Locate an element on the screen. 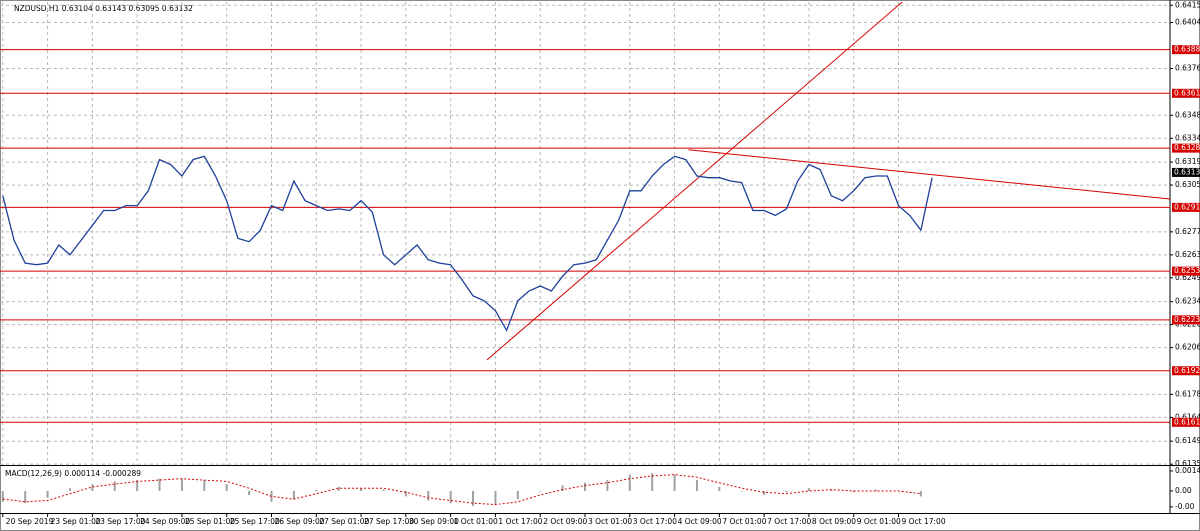  x-tick-label: 20 Sep 2019 is located at coordinates (30, 521).